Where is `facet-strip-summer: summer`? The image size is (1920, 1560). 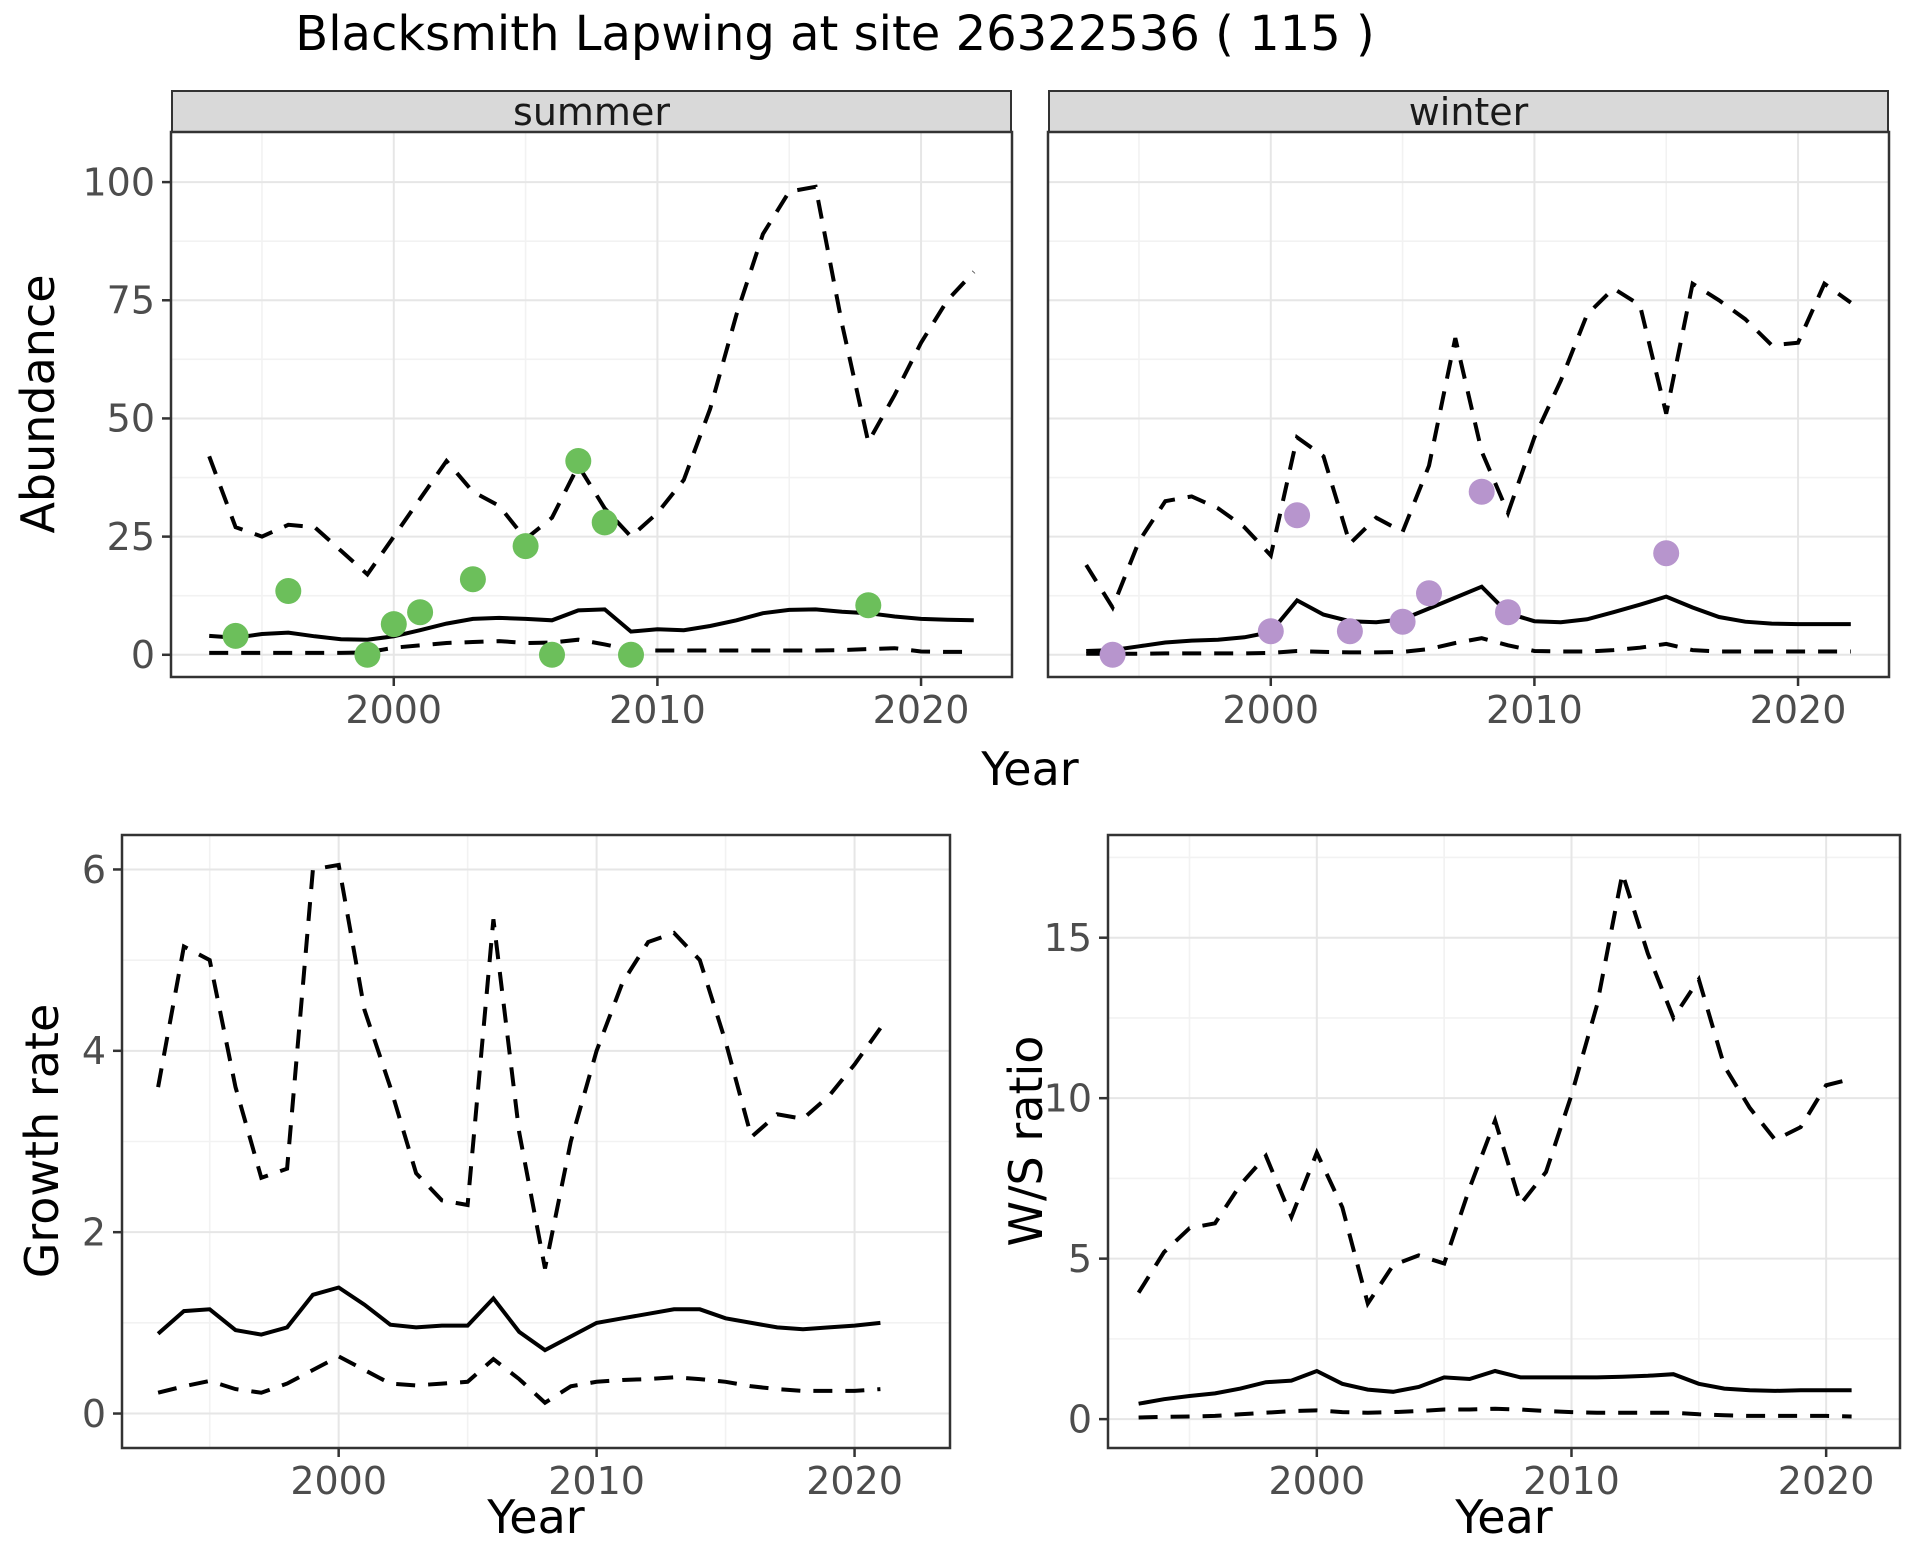 facet-strip-summer: summer is located at coordinates (591, 112).